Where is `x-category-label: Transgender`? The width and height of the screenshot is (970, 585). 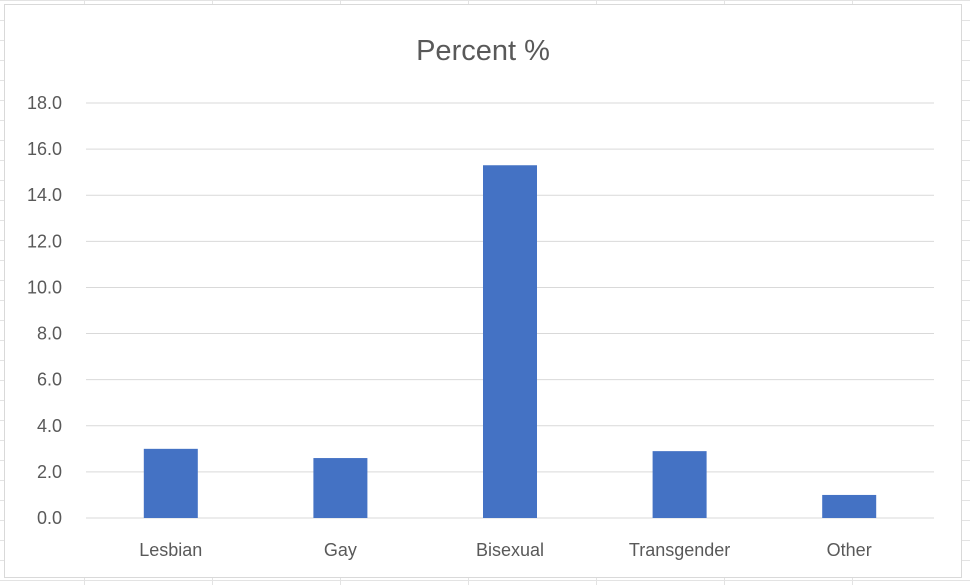 x-category-label: Transgender is located at coordinates (679, 550).